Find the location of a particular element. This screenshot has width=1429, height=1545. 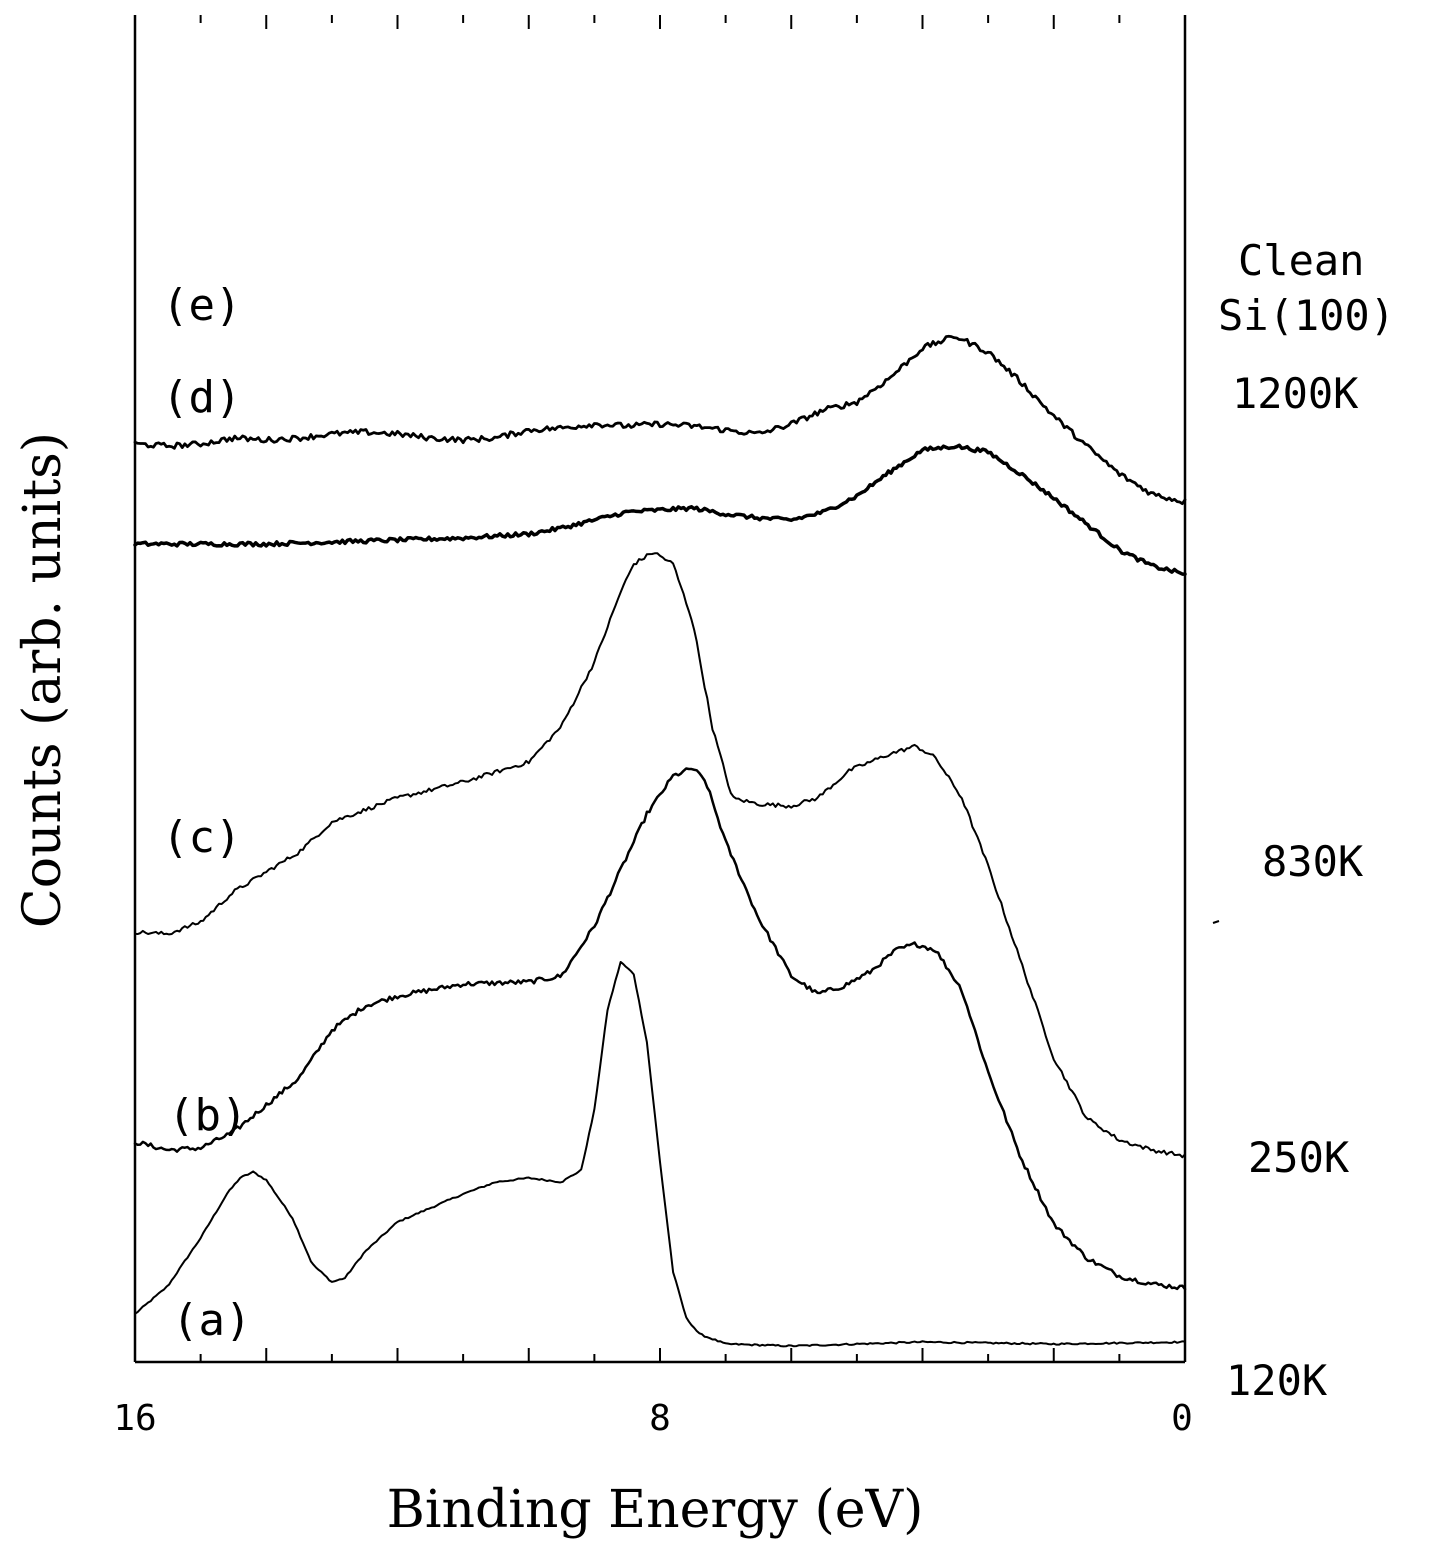

temperature-label-d: 1200K is located at coordinates (1295, 393).